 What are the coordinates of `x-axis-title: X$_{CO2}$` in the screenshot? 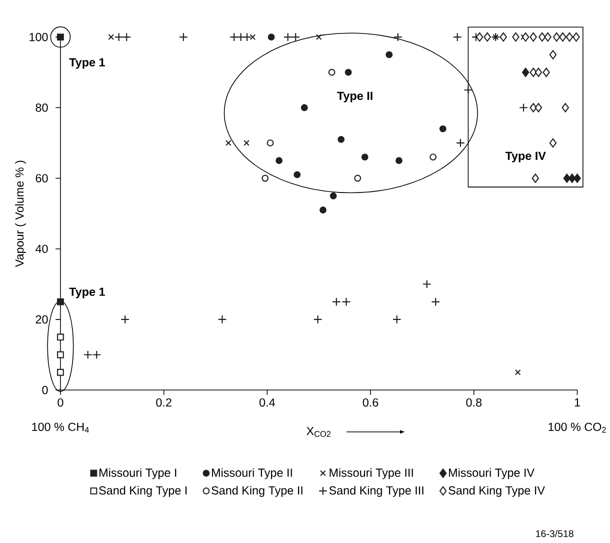 It's located at (318, 431).